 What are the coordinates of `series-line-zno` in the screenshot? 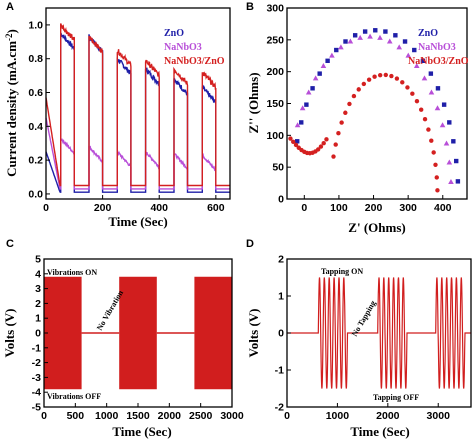 It's located at (137, 112).